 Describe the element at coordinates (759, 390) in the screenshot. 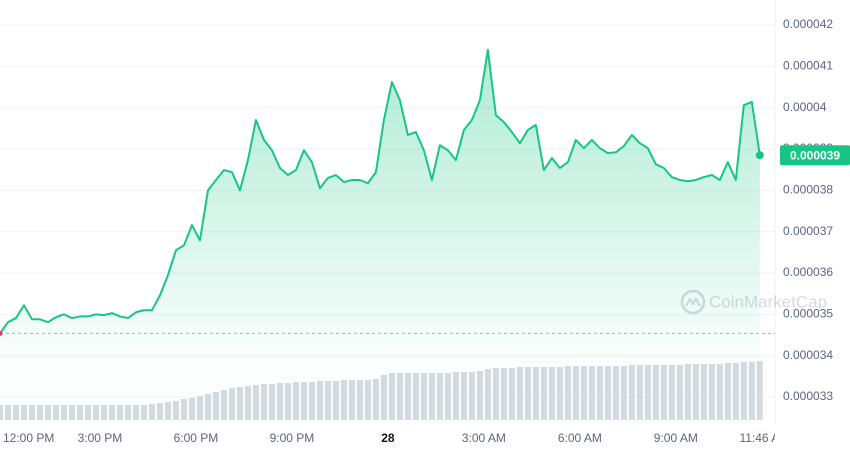

I see `volume-bar` at that location.